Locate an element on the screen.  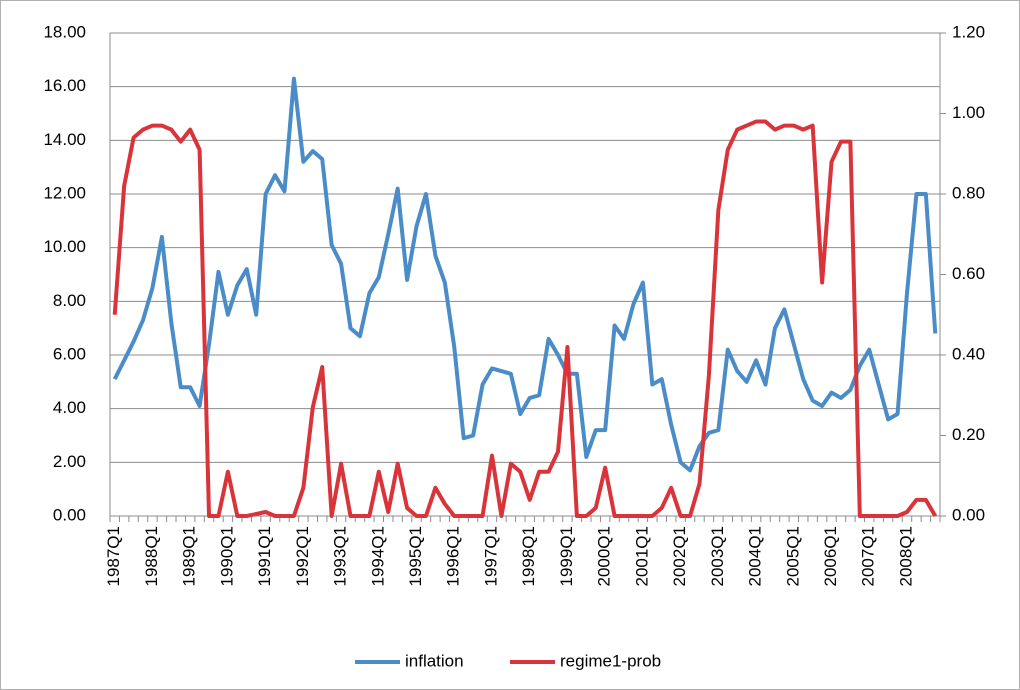
y2-tick-label: 1.20 is located at coordinates (968, 31).